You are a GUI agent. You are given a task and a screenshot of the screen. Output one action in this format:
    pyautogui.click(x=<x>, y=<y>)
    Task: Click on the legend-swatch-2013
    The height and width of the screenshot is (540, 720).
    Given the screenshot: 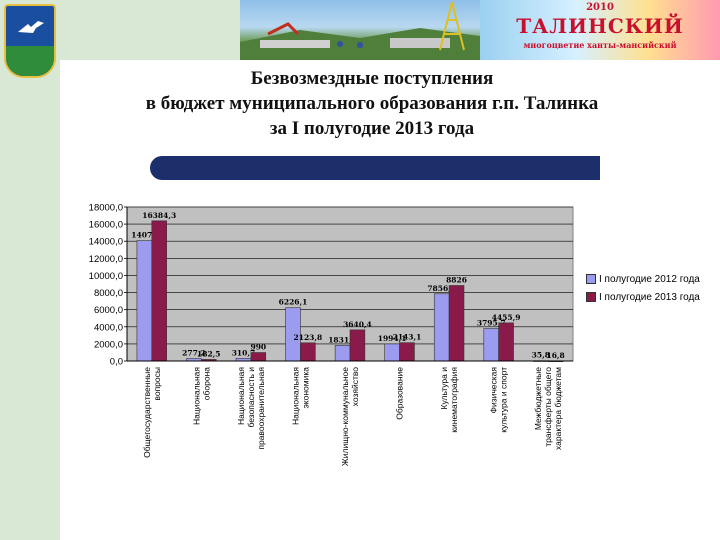 What is the action you would take?
    pyautogui.click(x=591, y=297)
    